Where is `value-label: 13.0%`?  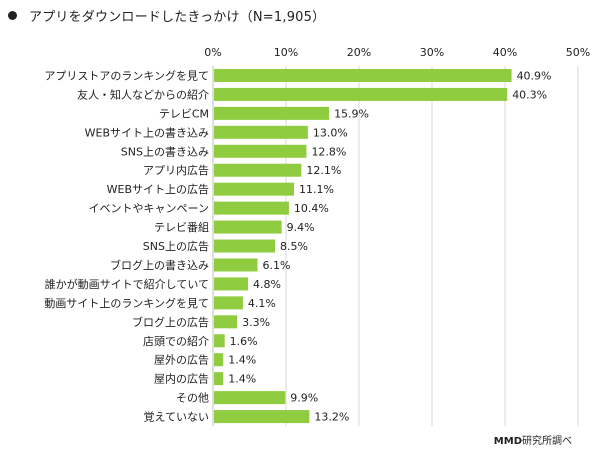
value-label: 13.0% is located at coordinates (330, 132).